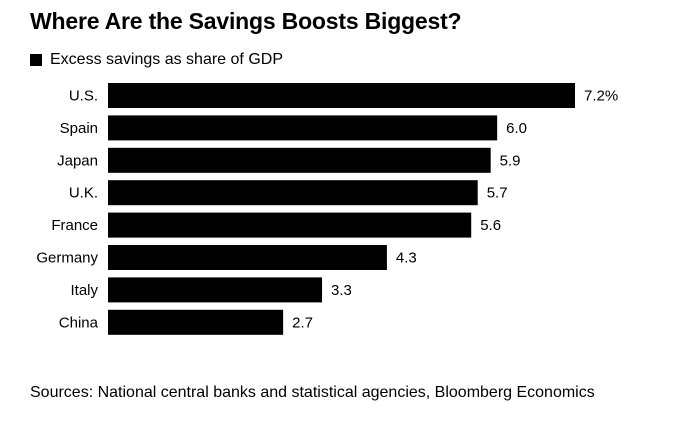 The width and height of the screenshot is (700, 428). Describe the element at coordinates (497, 193) in the screenshot. I see `value-label: 5.7` at that location.